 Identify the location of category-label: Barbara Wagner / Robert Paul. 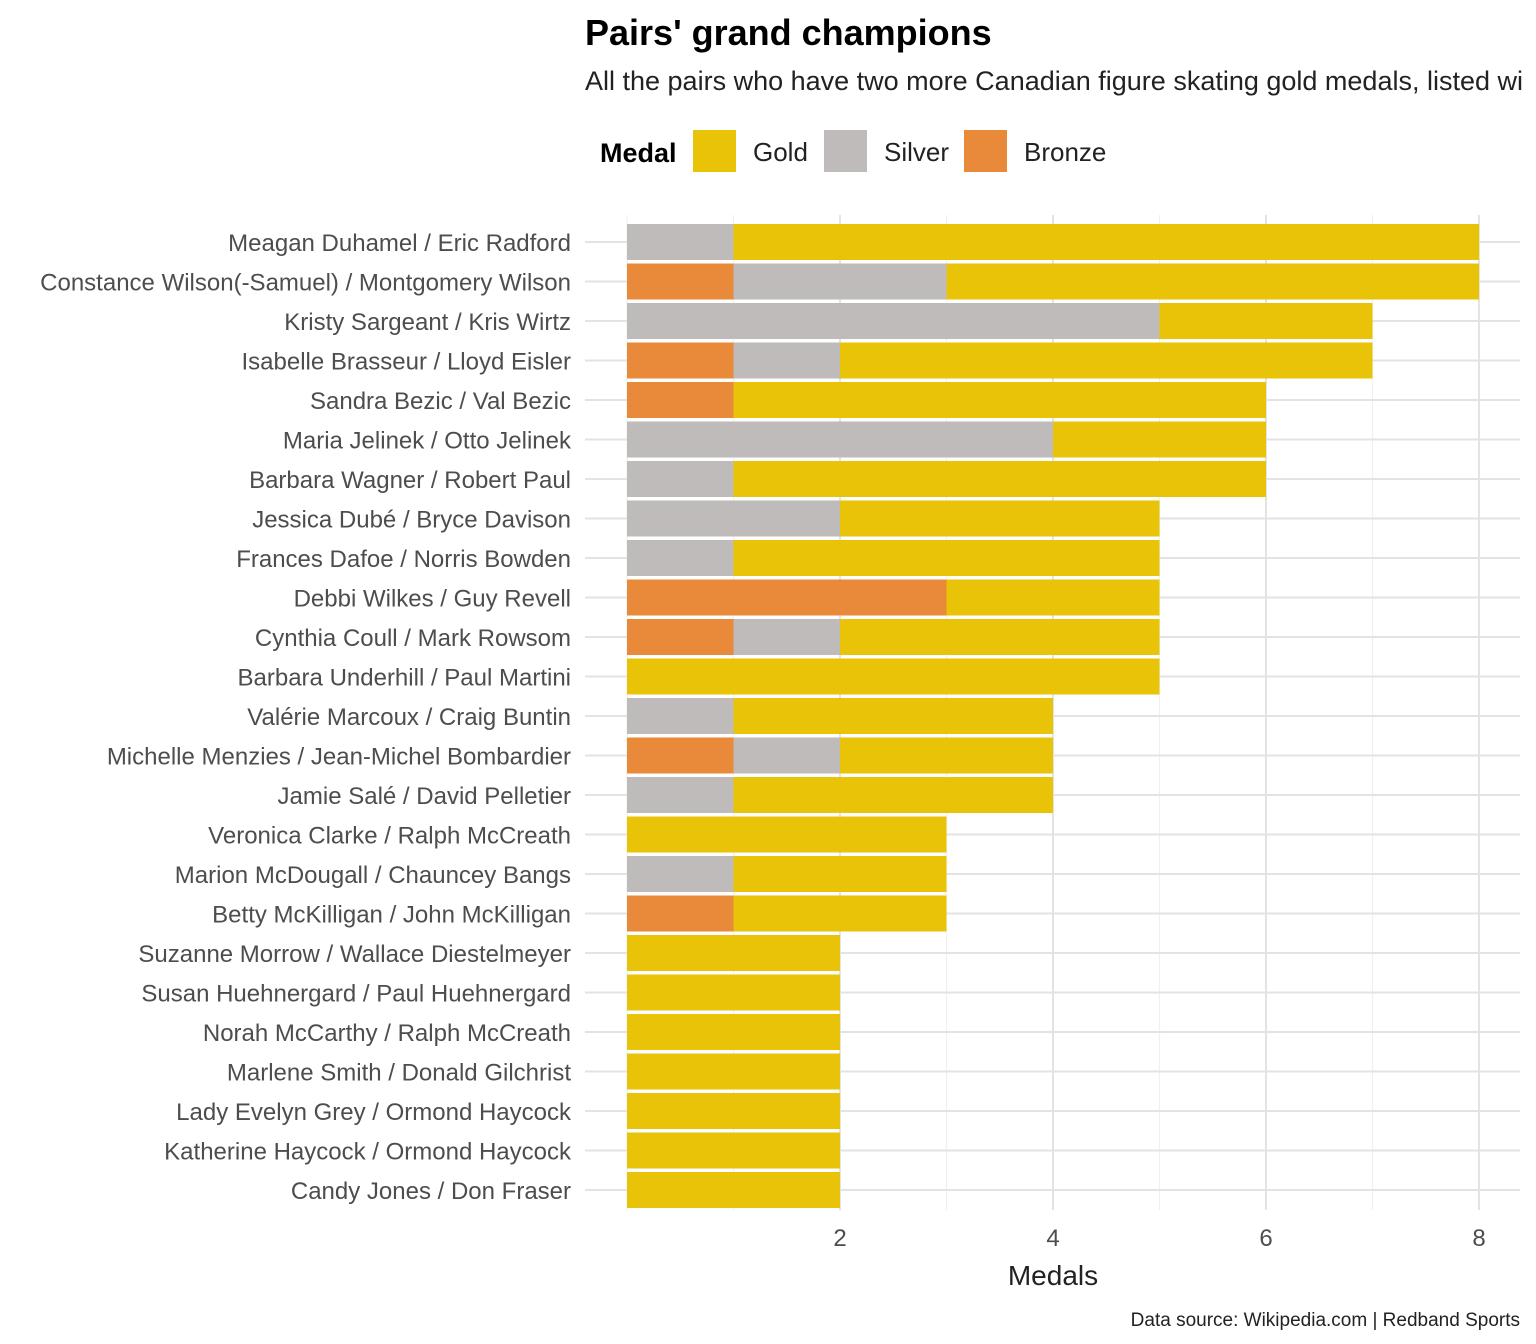
(410, 480).